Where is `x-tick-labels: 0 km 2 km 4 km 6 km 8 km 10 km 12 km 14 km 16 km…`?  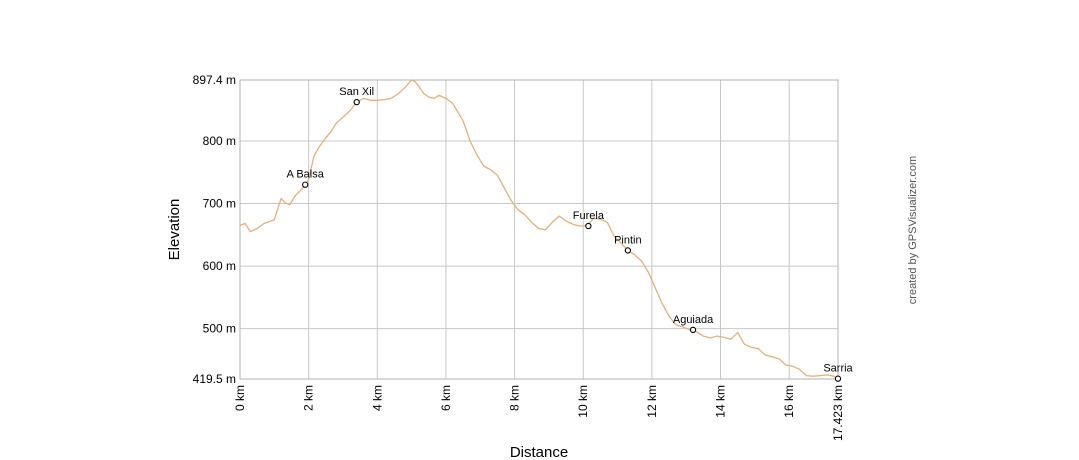
x-tick-labels: 0 km 2 km 4 km 6 km 8 km 10 km 12 km 14 km 16 km… is located at coordinates (539, 413).